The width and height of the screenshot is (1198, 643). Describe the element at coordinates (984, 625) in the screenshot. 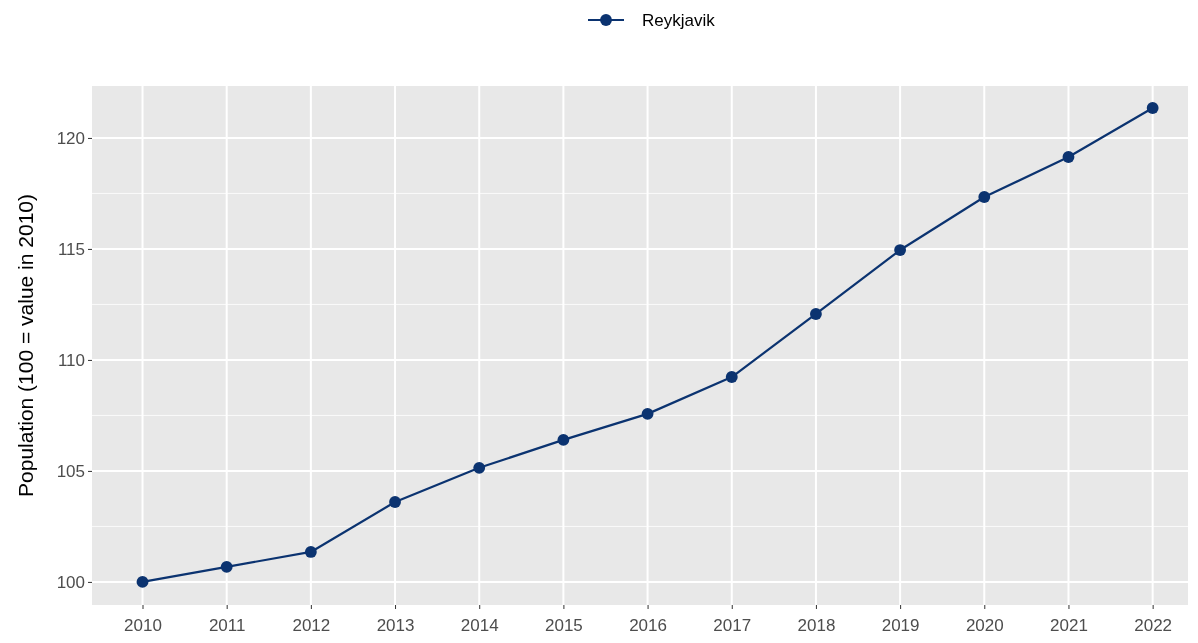

I see `x-tick-label: 2020` at that location.